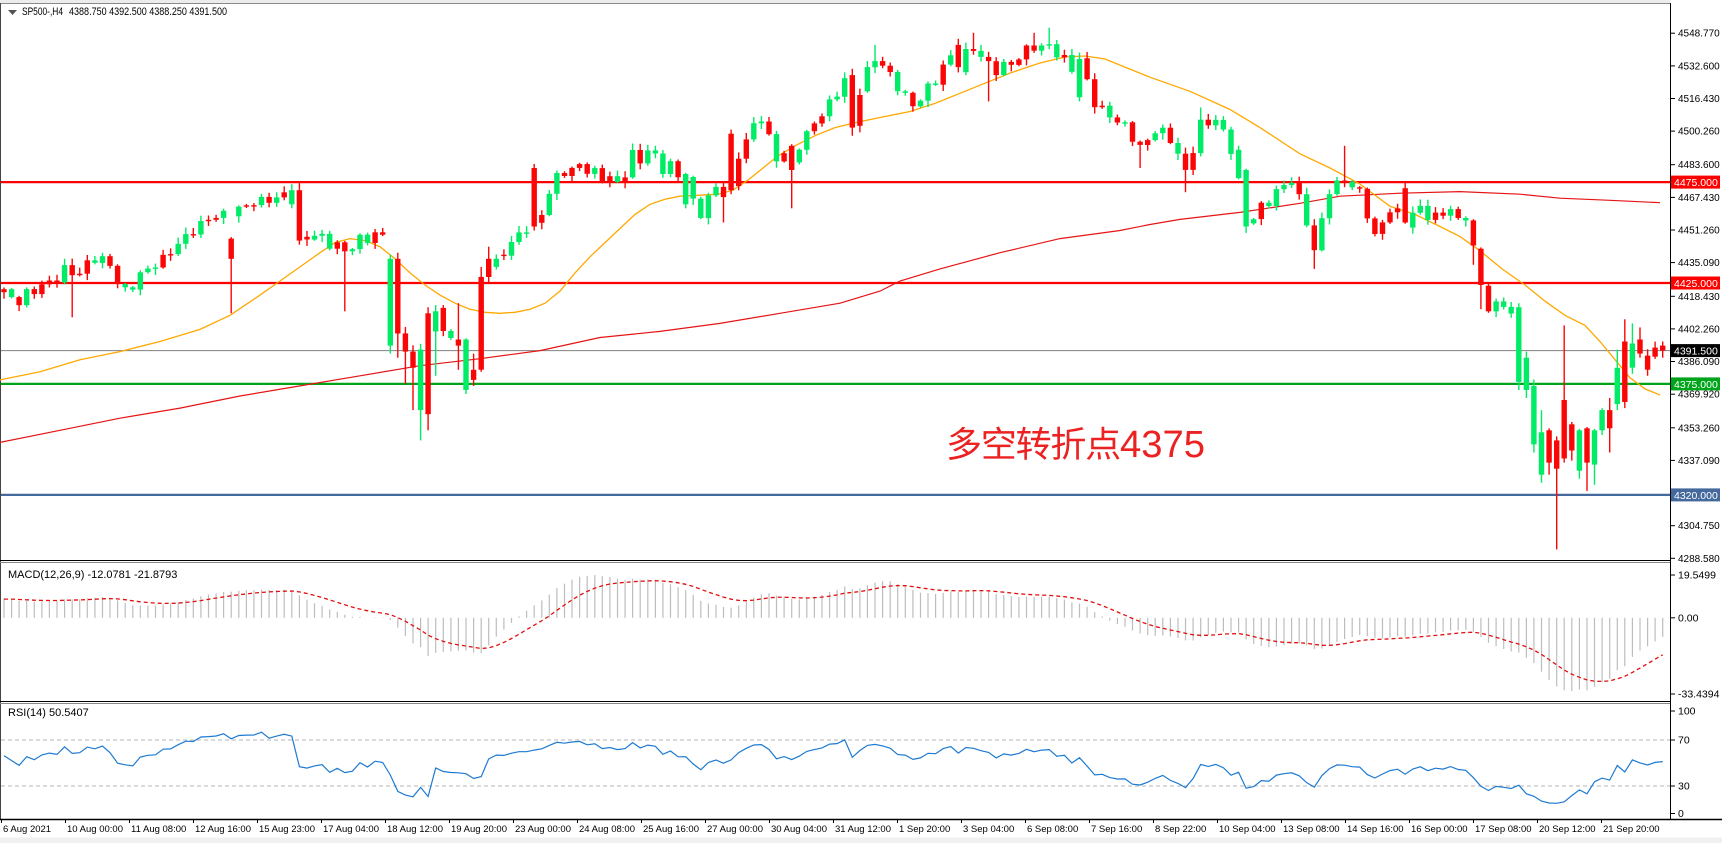 The height and width of the screenshot is (848, 1722). I want to click on svg-text: 4425.000, so click(1696, 284).